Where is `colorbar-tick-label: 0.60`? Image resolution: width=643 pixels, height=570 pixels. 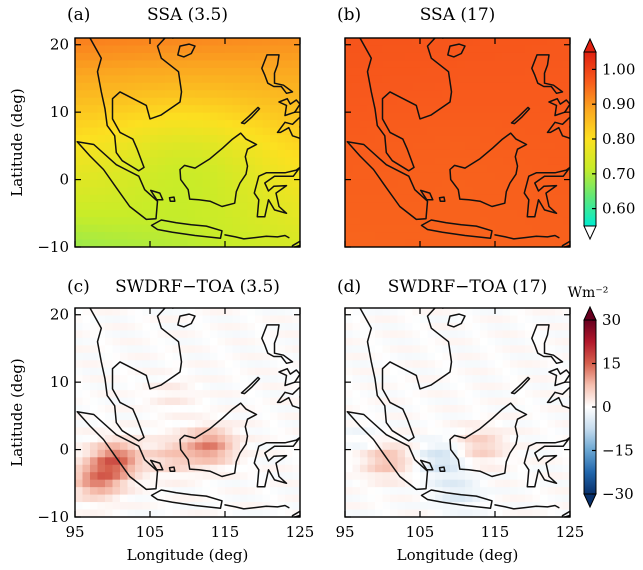 colorbar-tick-label: 0.60 is located at coordinates (618, 209).